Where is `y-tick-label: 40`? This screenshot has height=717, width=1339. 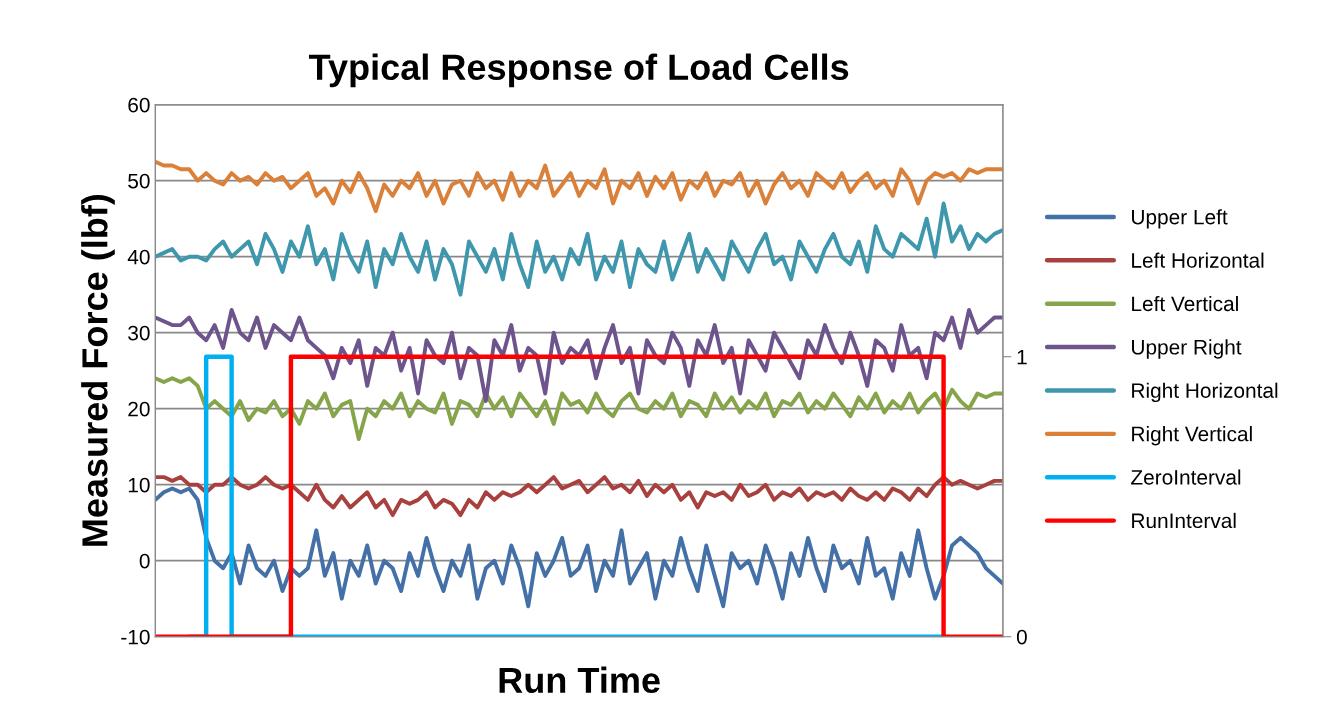 y-tick-label: 40 is located at coordinates (138, 257).